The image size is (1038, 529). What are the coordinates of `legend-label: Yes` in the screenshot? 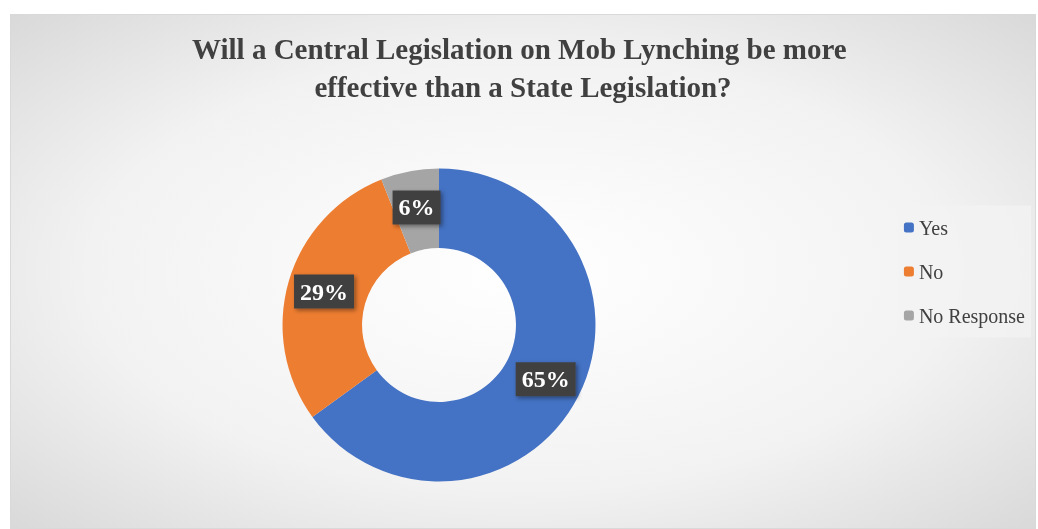 It's located at (933, 227).